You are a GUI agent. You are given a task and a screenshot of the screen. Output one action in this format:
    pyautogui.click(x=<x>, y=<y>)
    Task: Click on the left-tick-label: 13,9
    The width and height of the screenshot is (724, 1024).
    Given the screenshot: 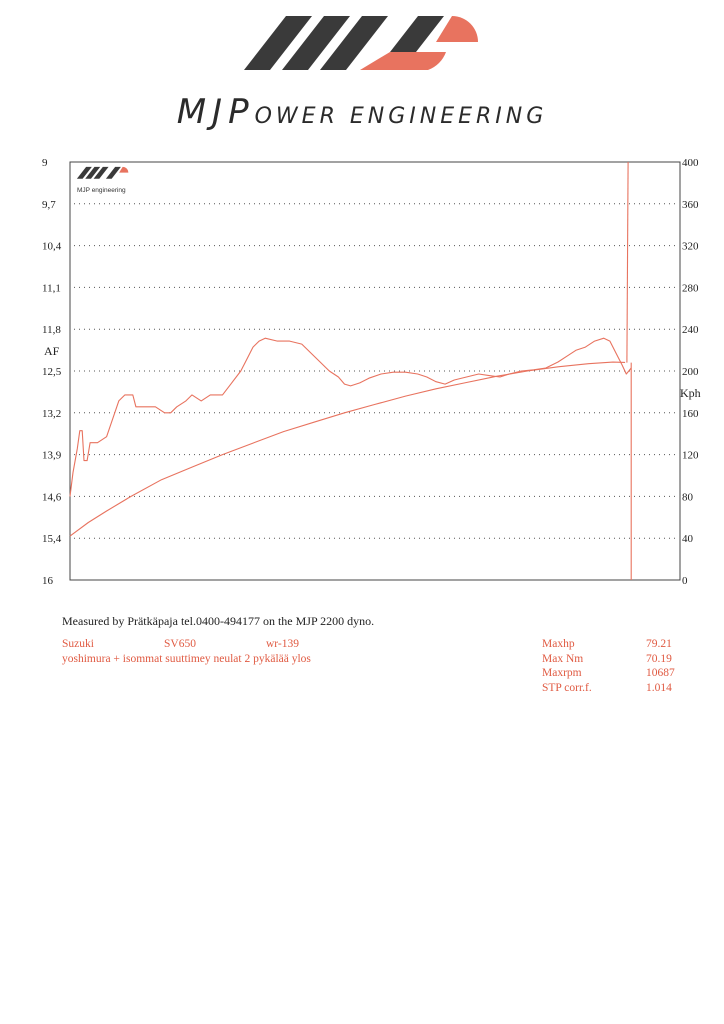 What is the action you would take?
    pyautogui.click(x=52, y=456)
    